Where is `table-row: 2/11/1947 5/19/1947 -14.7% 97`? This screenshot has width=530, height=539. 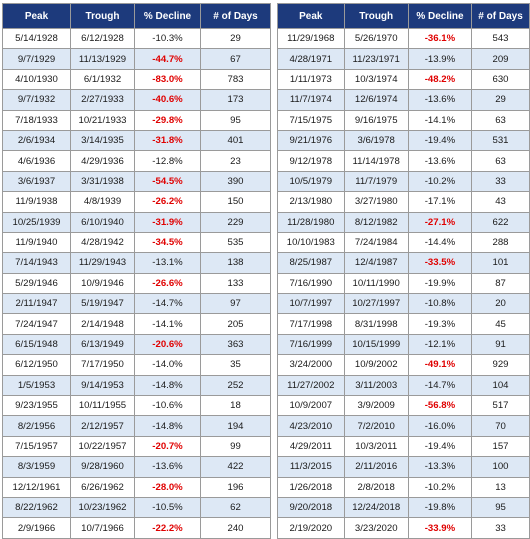
table-row: 2/11/1947 5/19/1947 -14.7% 97 is located at coordinates (136, 304).